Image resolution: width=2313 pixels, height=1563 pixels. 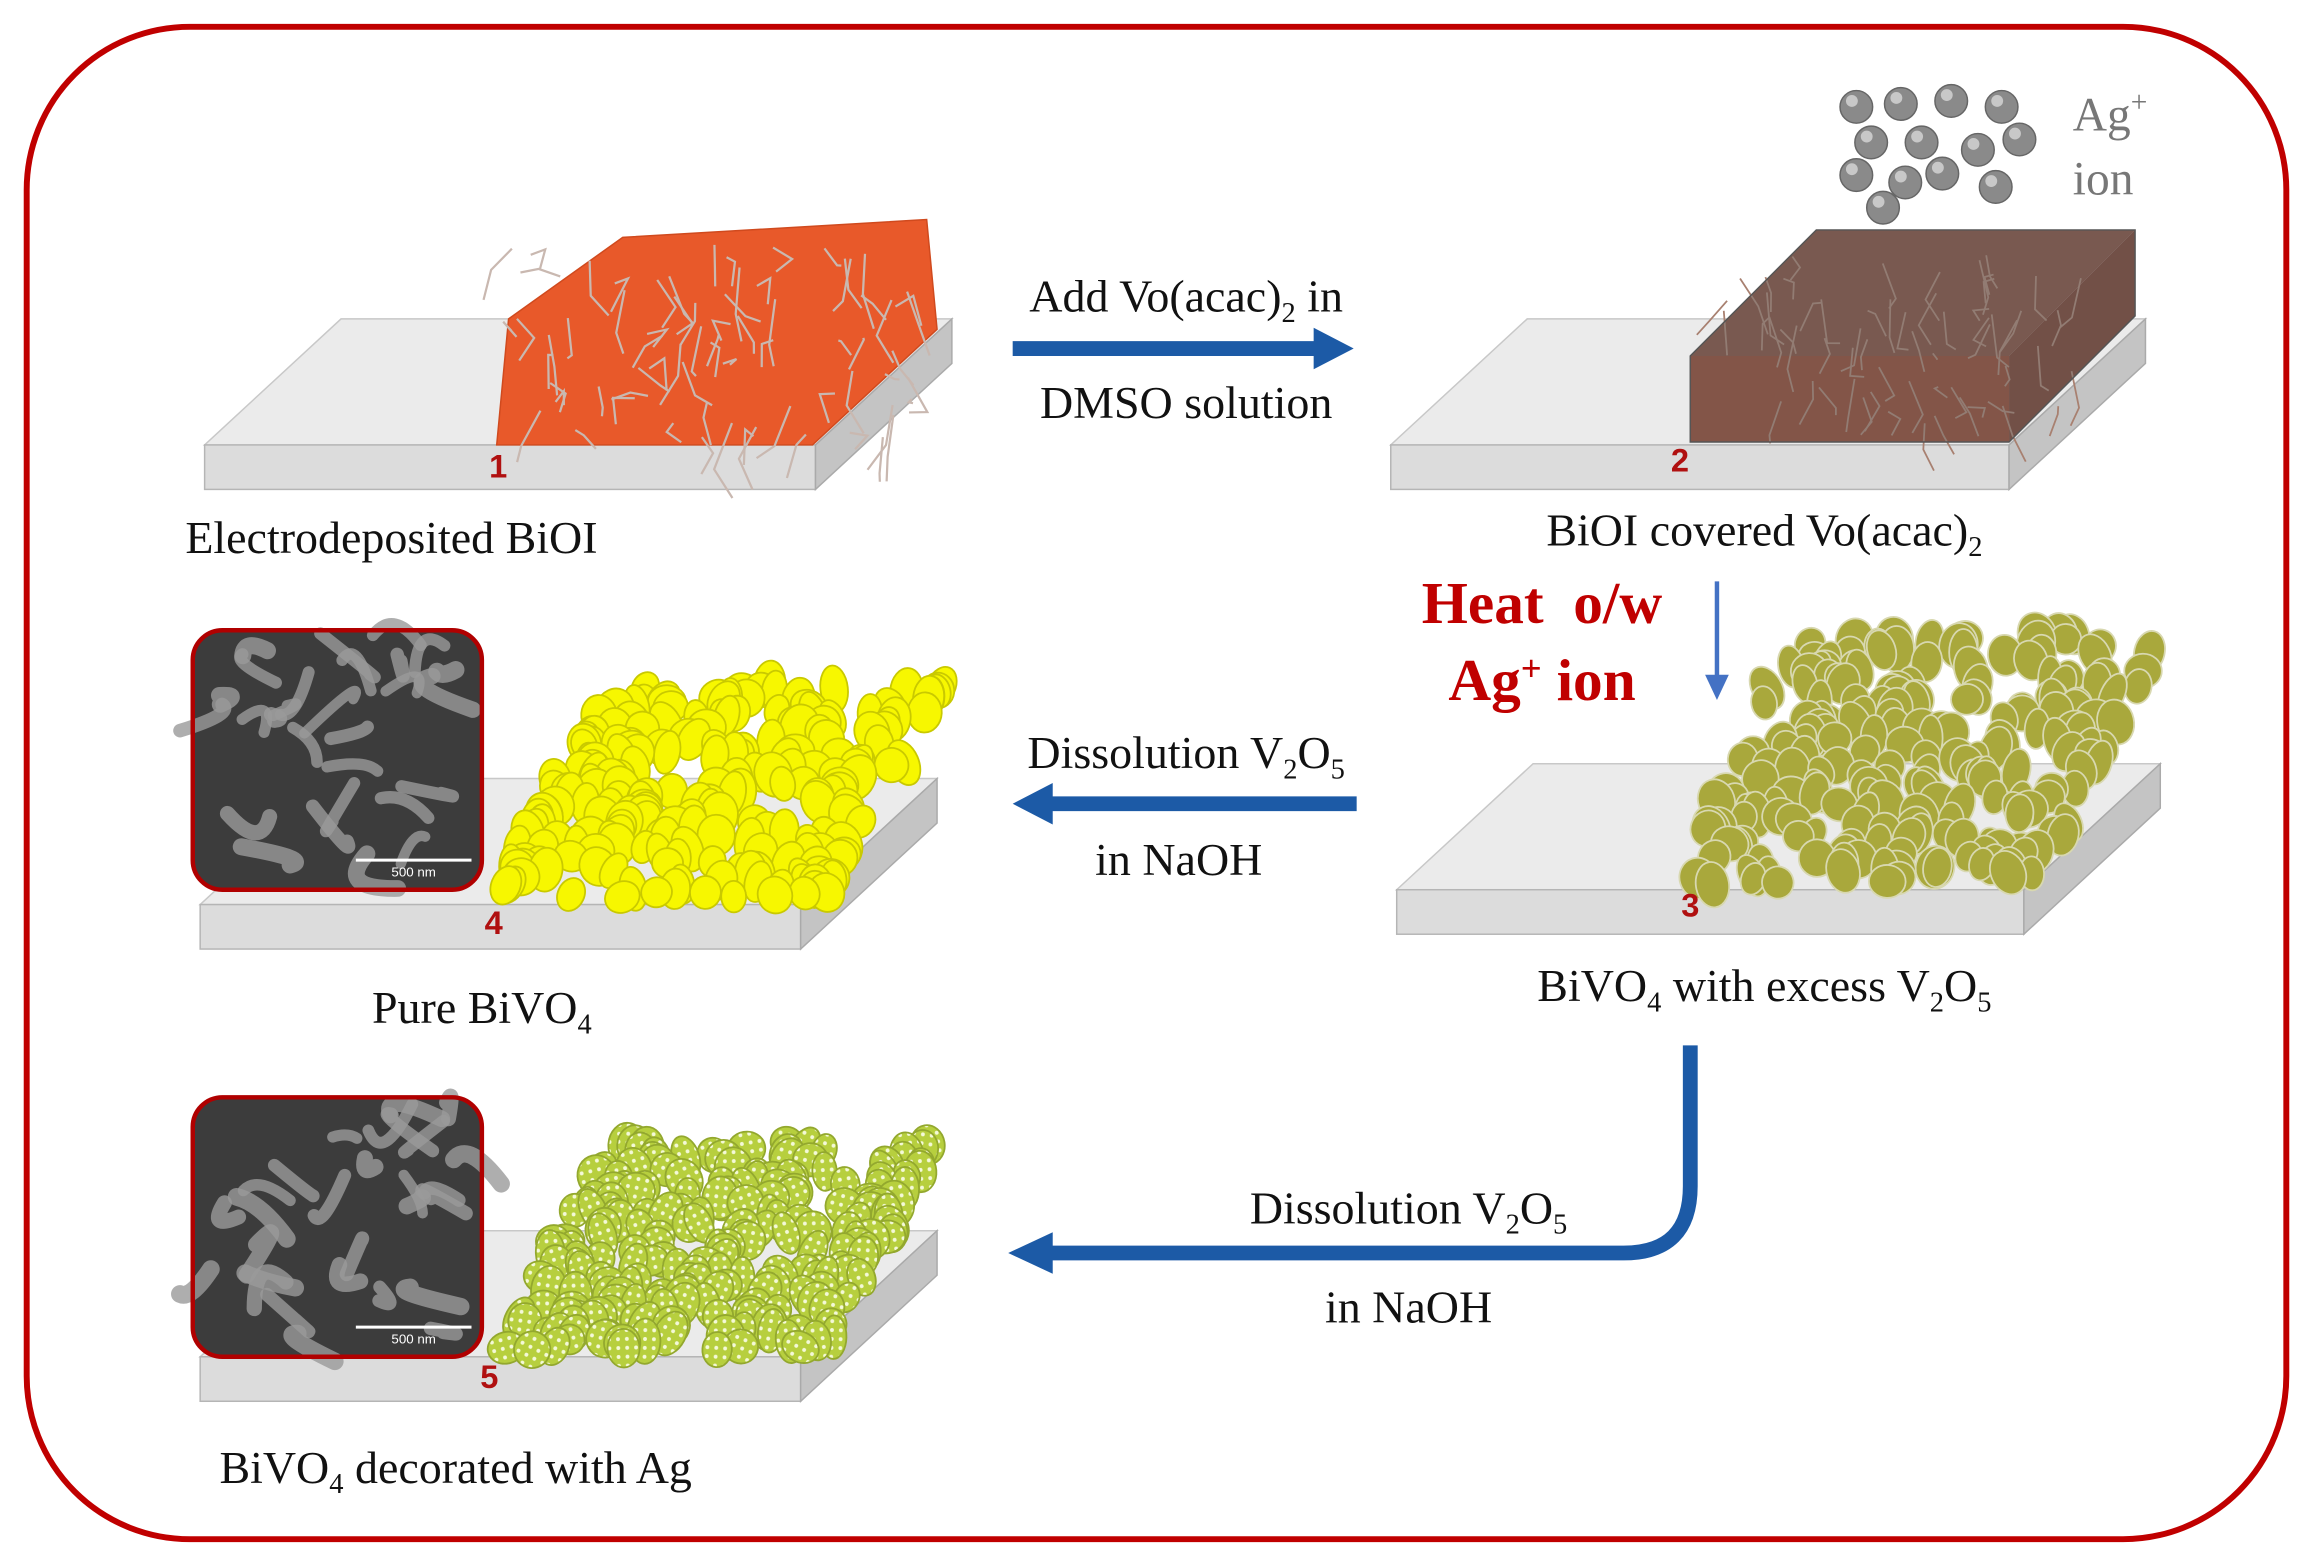 I want to click on step-caption: BiOI covered Vo(acac)2, so click(x=1764, y=534).